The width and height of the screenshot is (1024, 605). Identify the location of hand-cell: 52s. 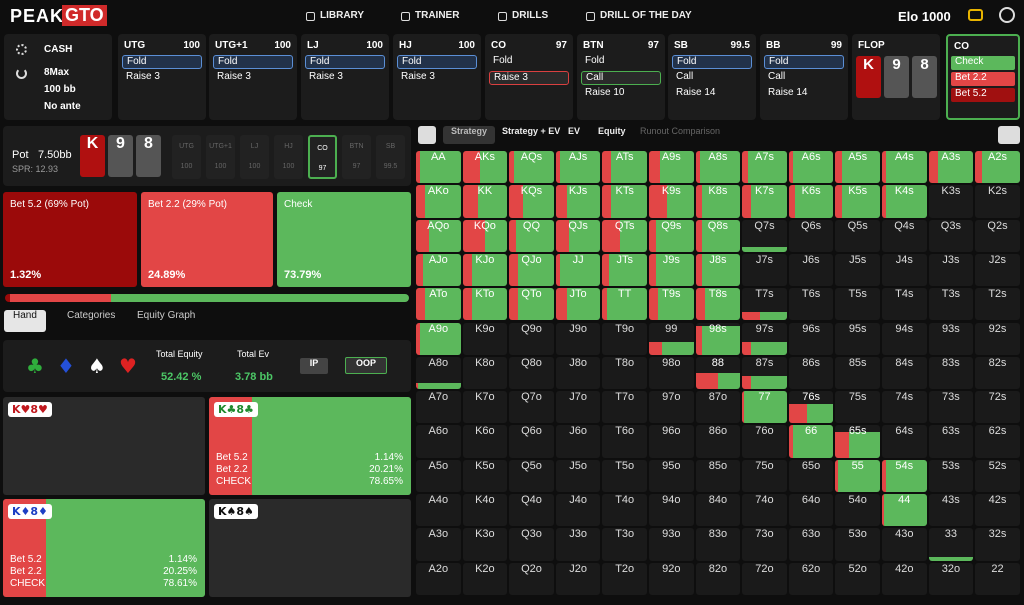
(997, 475).